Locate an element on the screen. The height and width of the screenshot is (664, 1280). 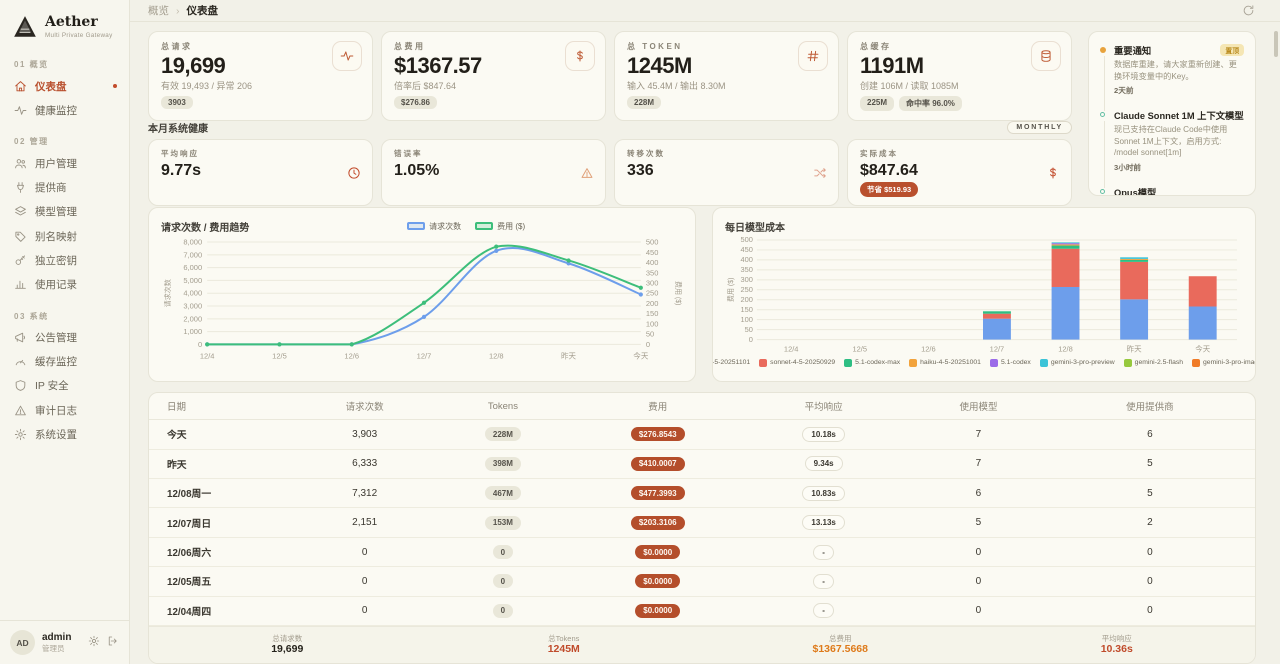
nav-section-title: 01 概览 is located at coordinates (31, 64).